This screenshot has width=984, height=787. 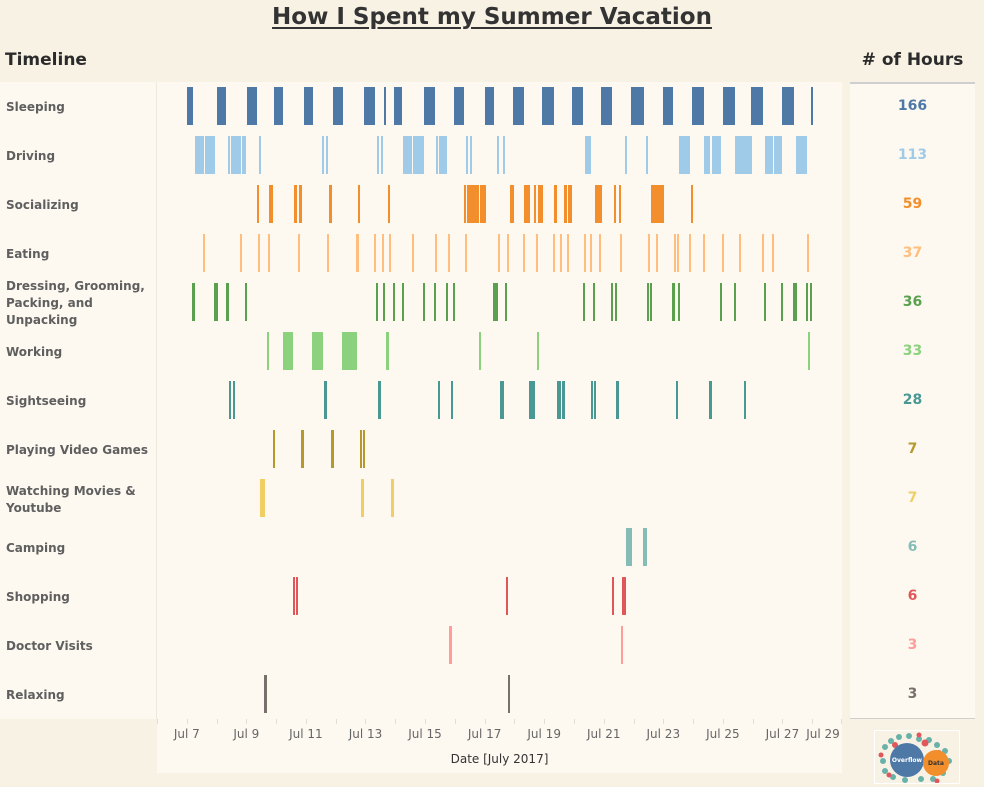 What do you see at coordinates (265, 694) in the screenshot?
I see `bar-relaxing` at bounding box center [265, 694].